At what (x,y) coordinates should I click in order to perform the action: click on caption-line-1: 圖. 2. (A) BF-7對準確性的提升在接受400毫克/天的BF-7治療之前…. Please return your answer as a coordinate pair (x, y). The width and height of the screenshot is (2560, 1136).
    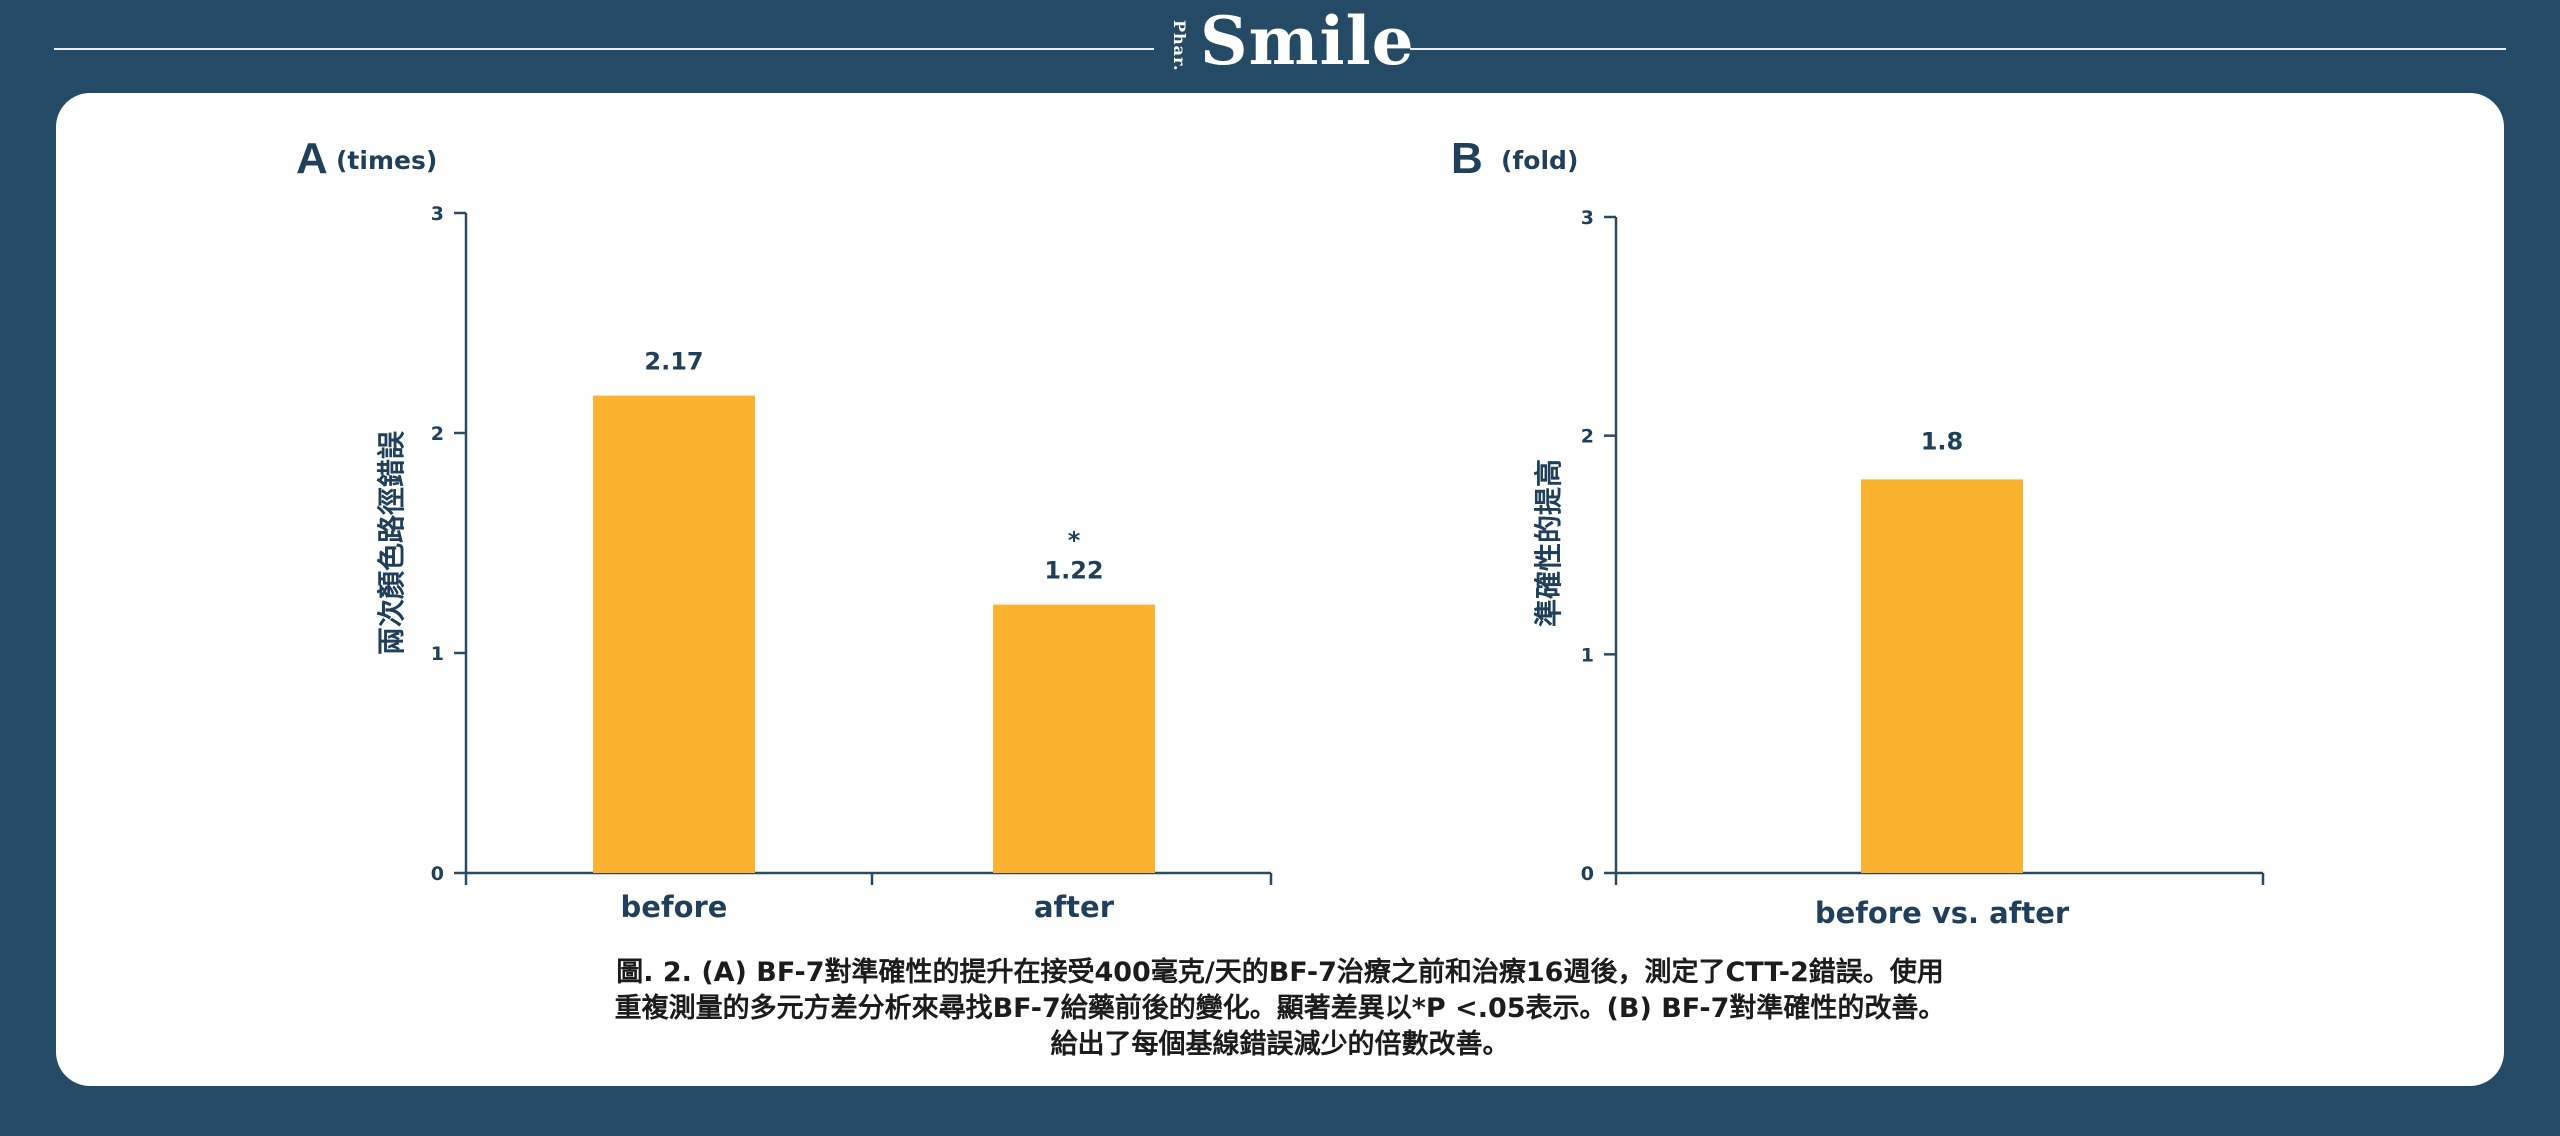
    Looking at the image, I should click on (1280, 972).